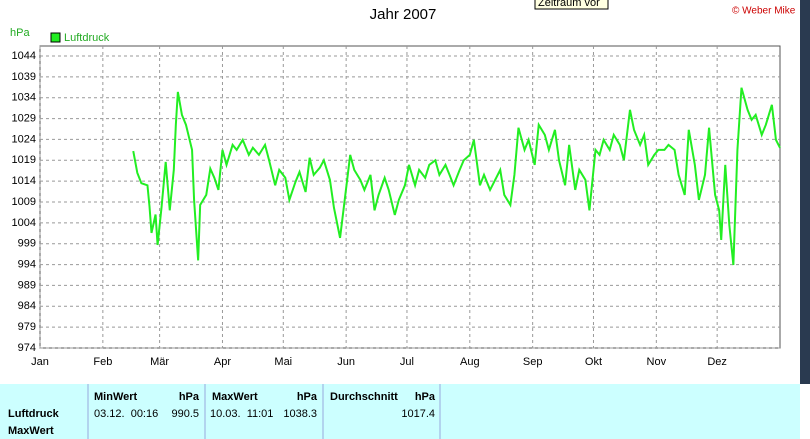  What do you see at coordinates (283, 362) in the screenshot?
I see `x-tick-label: Mai` at bounding box center [283, 362].